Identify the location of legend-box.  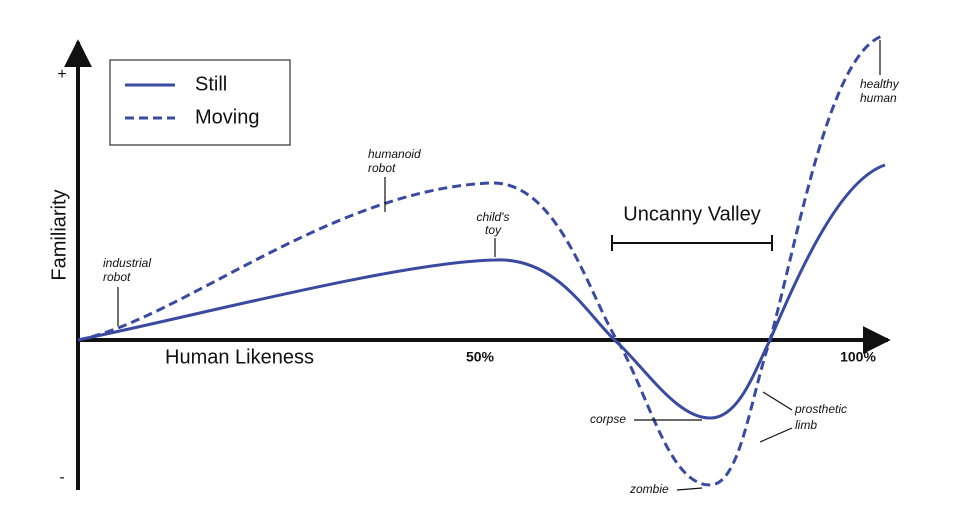
(200, 102).